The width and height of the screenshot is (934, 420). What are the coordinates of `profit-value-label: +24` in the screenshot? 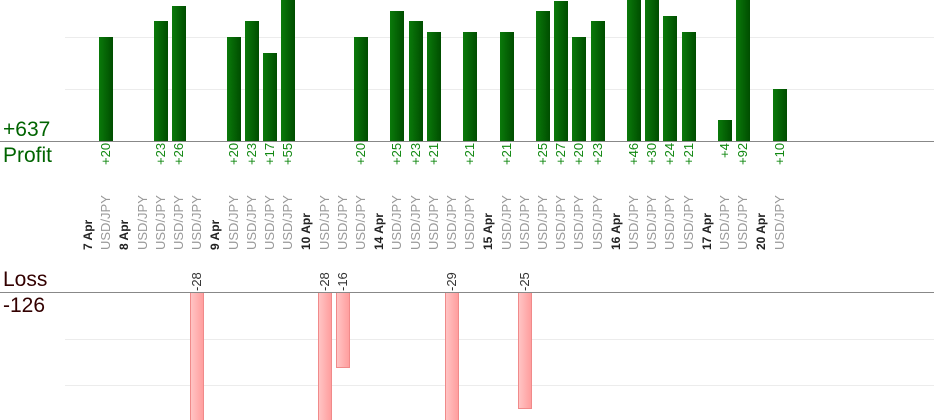 It's located at (670, 154).